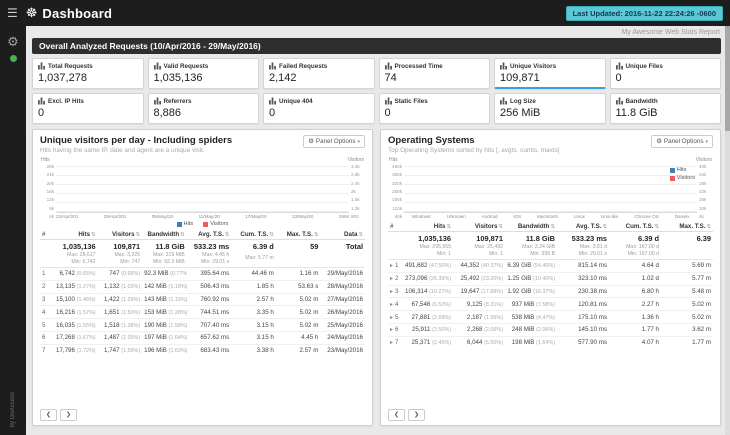 The width and height of the screenshot is (730, 435). I want to click on row-index: ▸ 6, so click(394, 329).